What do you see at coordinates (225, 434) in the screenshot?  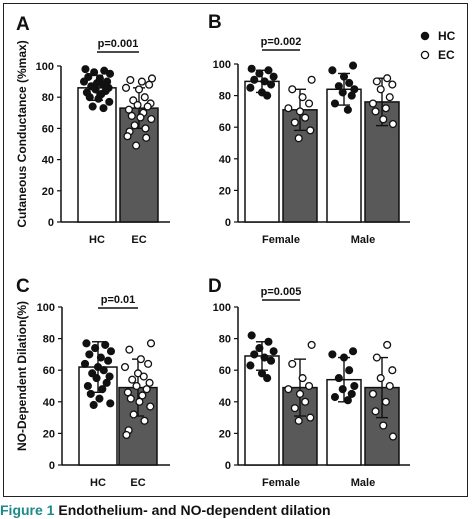 I see `y-tick-label-d-20: 20` at bounding box center [225, 434].